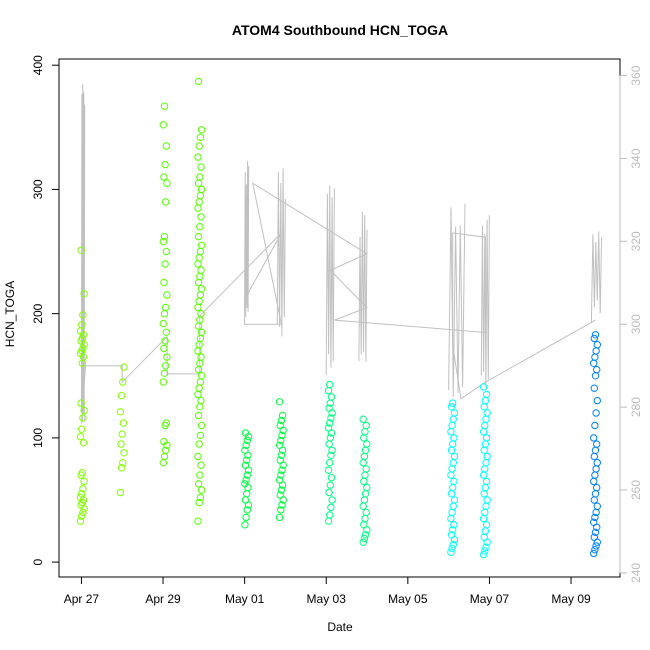  What do you see at coordinates (340, 30) in the screenshot?
I see `chart-title: ATOM4 Southbound HCN_TOGA` at bounding box center [340, 30].